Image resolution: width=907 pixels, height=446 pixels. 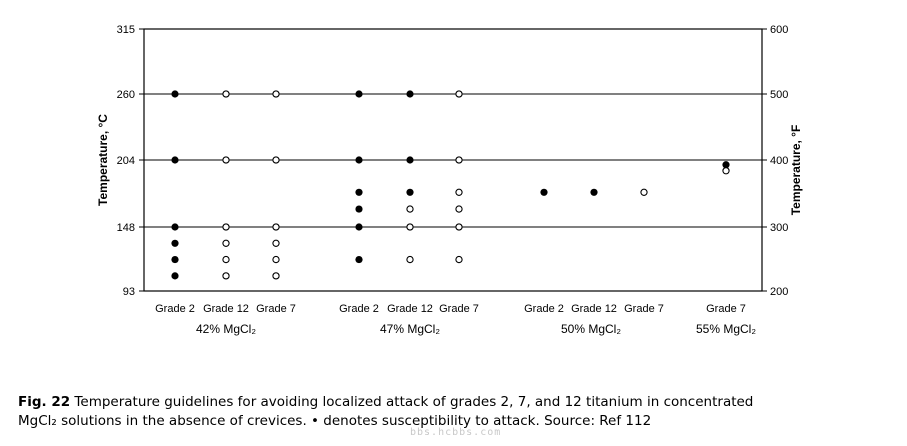 What do you see at coordinates (591, 329) in the screenshot?
I see `group-label: 50% MgCl₂` at bounding box center [591, 329].